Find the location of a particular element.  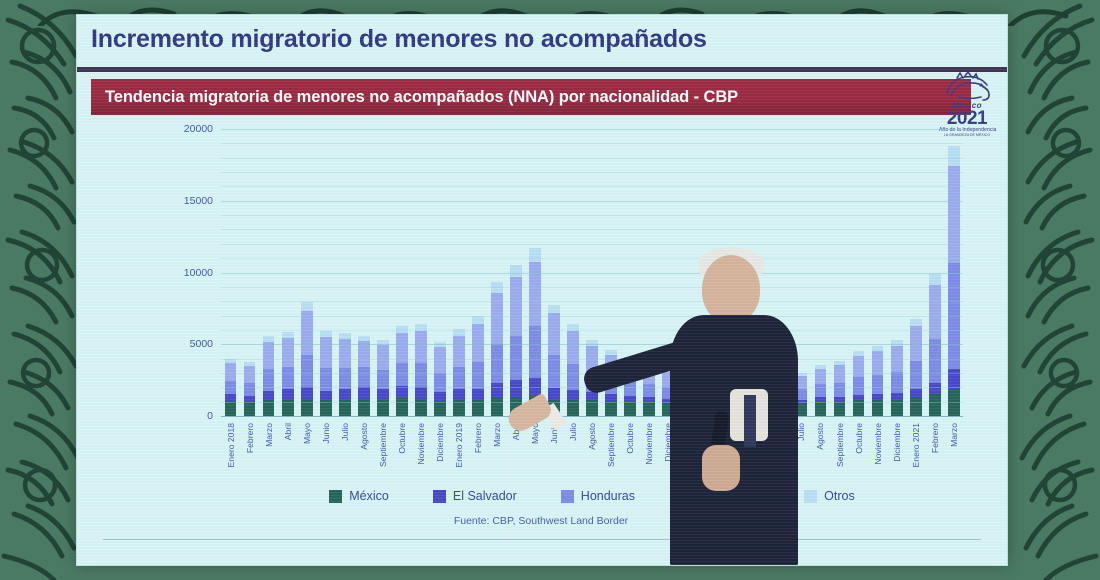

x-axis-label-slot: Enero 2020 is located at coordinates (687, 453).